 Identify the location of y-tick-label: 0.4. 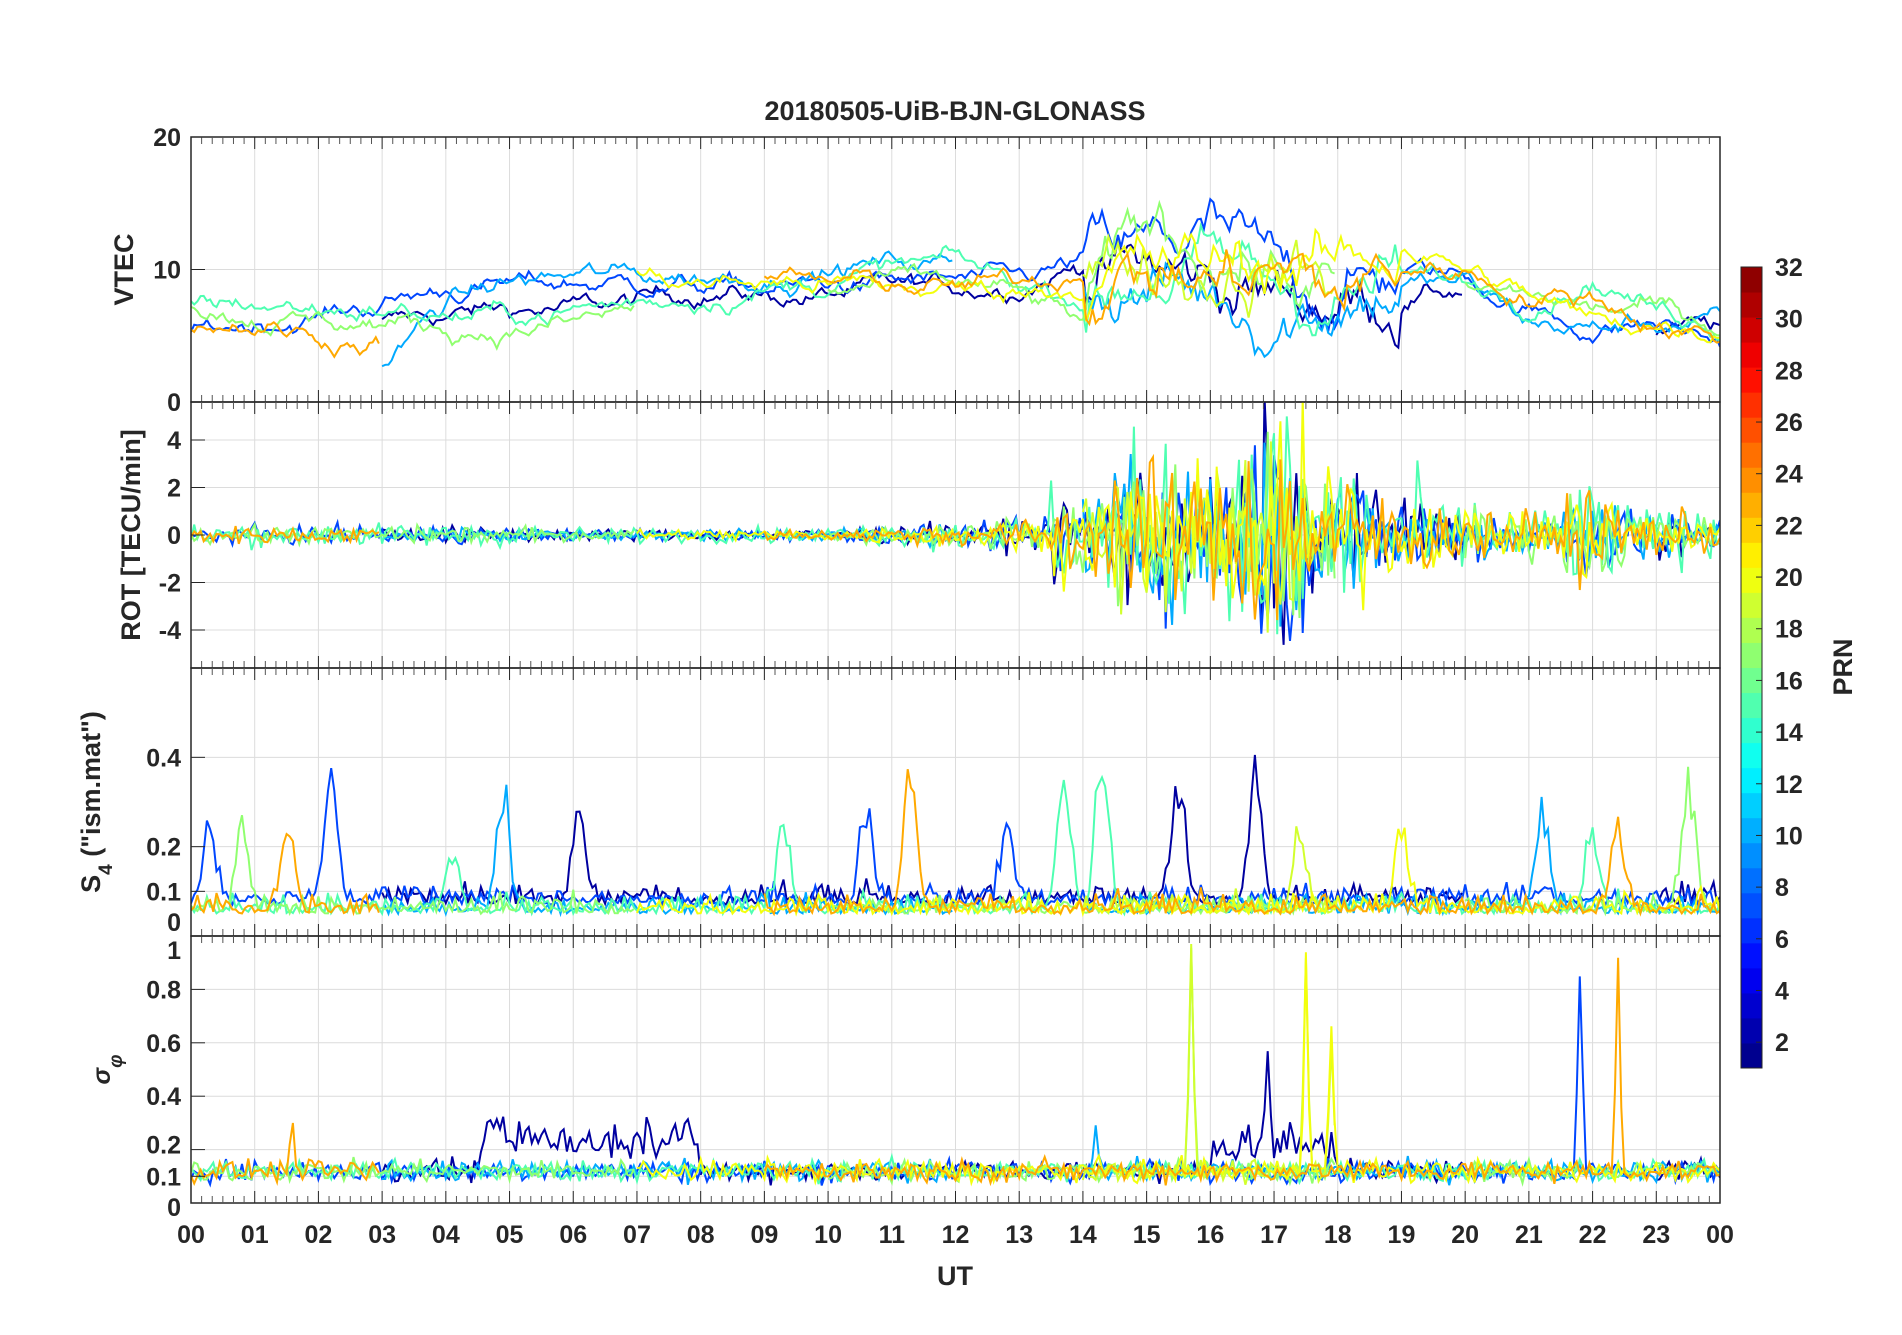
(163, 1097).